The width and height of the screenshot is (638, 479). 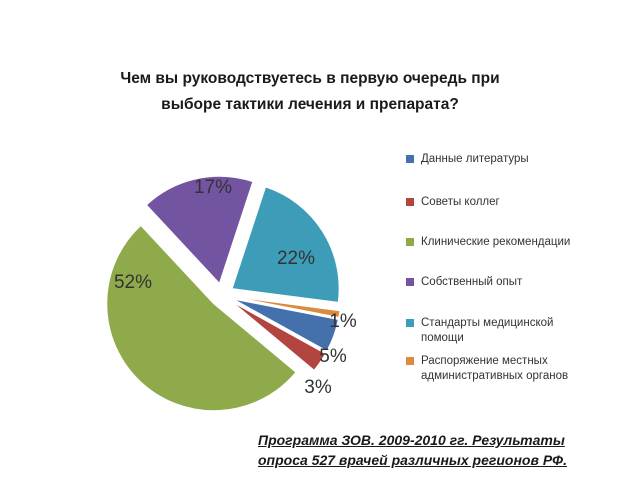 What do you see at coordinates (287, 307) in the screenshot?
I see `slice-local-authorities` at bounding box center [287, 307].